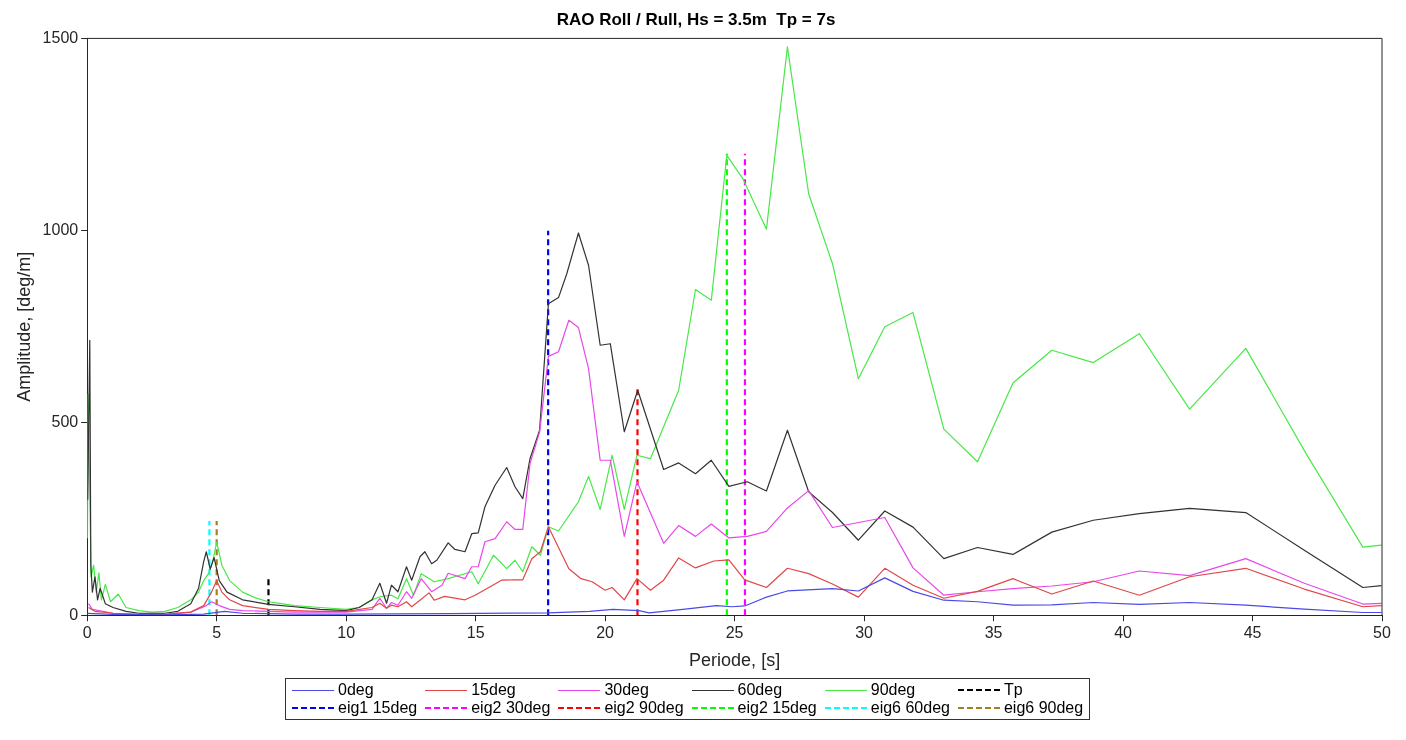 This screenshot has width=1406, height=740. What do you see at coordinates (644, 708) in the screenshot?
I see `legend-label: eig2 90deg` at bounding box center [644, 708].